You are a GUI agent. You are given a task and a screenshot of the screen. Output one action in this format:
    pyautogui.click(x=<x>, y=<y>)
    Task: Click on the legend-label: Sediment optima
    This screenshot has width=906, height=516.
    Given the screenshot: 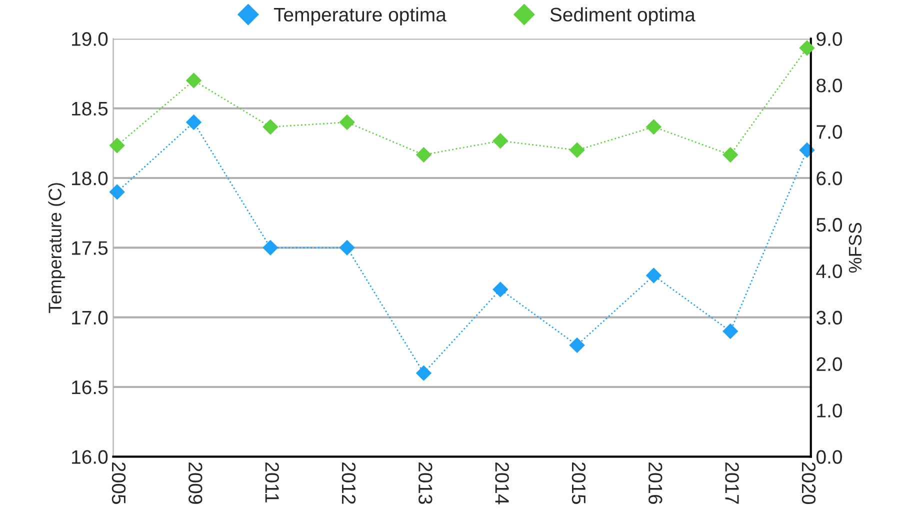 What is the action you would take?
    pyautogui.click(x=623, y=16)
    